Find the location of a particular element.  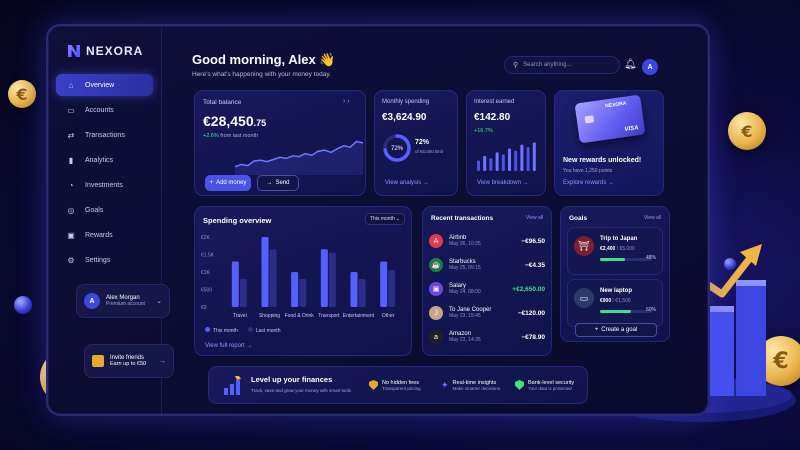

goal-progress-text: €900 / €1,500 is located at coordinates (615, 301).